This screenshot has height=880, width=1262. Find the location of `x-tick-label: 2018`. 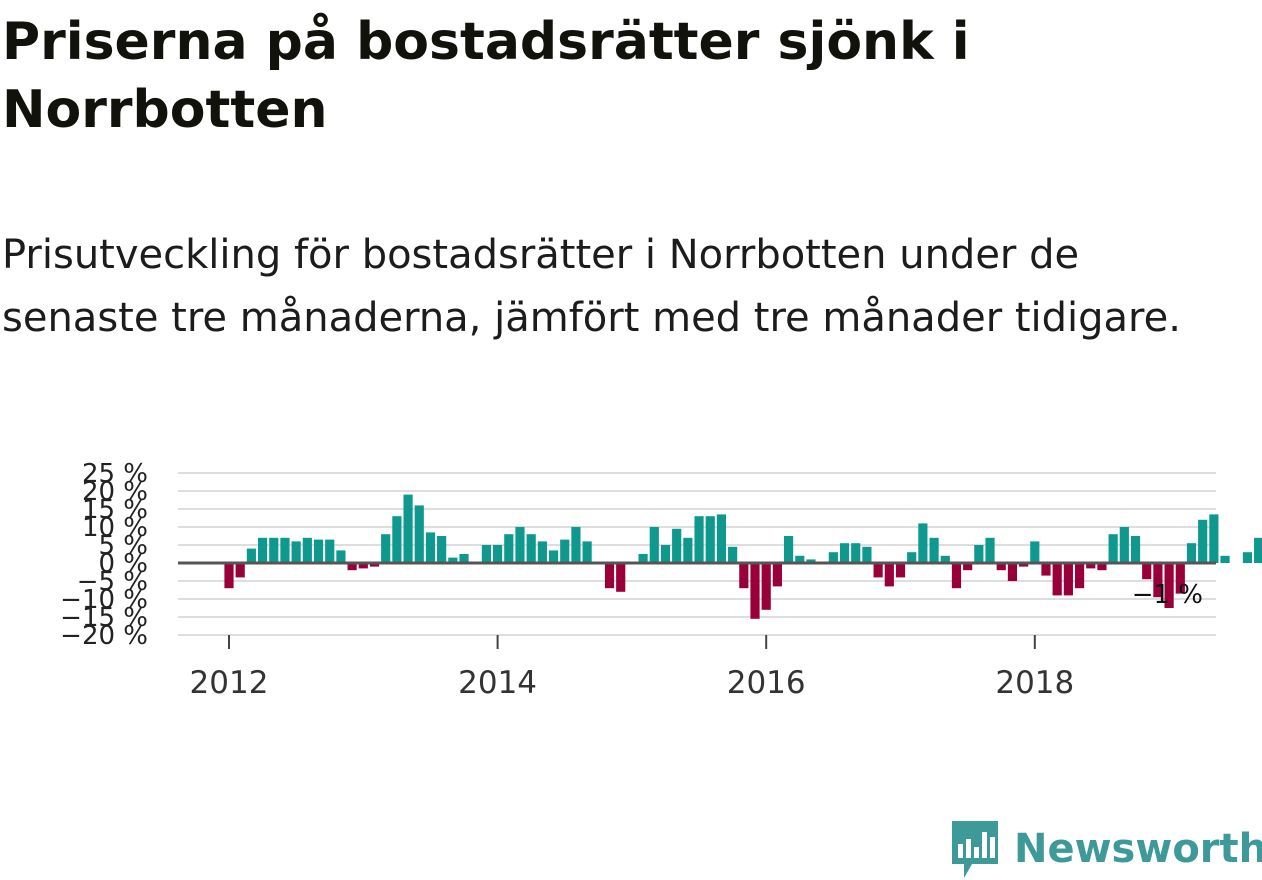

x-tick-label: 2018 is located at coordinates (1034, 683).